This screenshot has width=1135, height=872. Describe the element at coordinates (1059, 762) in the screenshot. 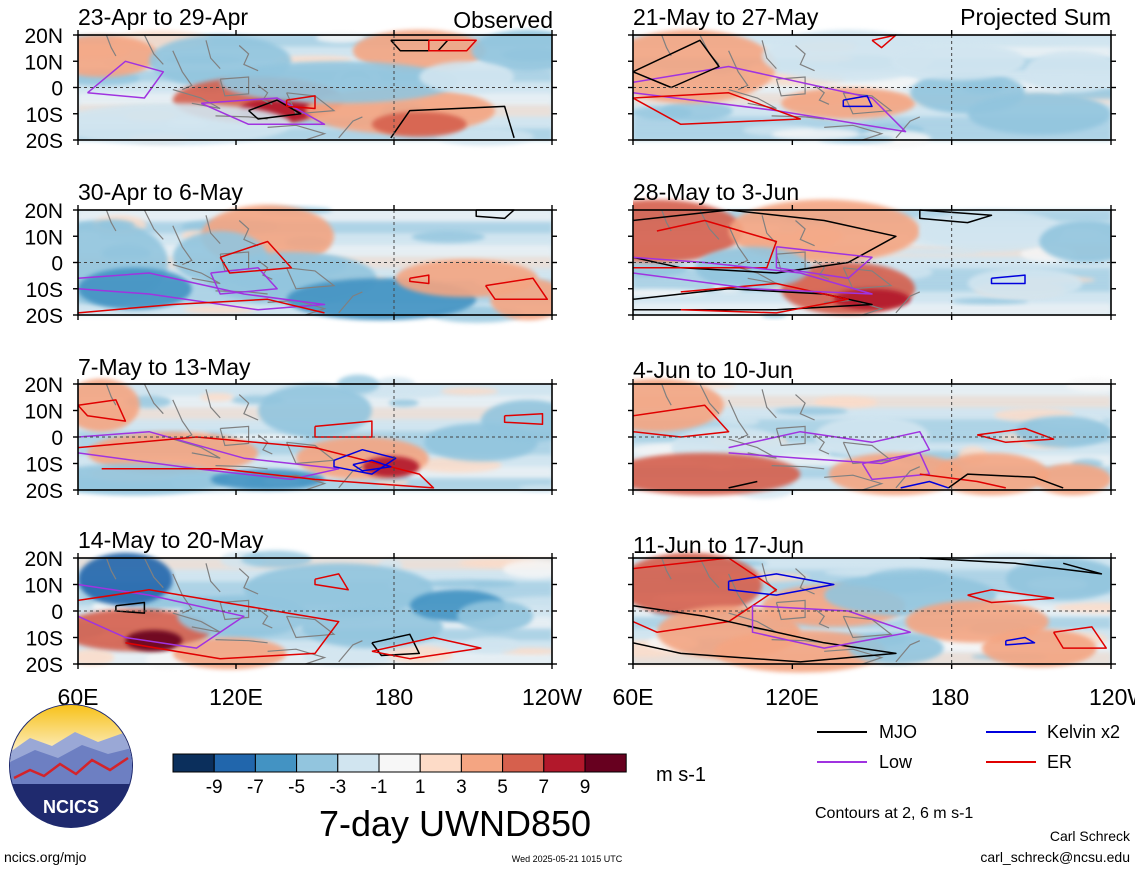

I see `legend-label-er: ER` at that location.